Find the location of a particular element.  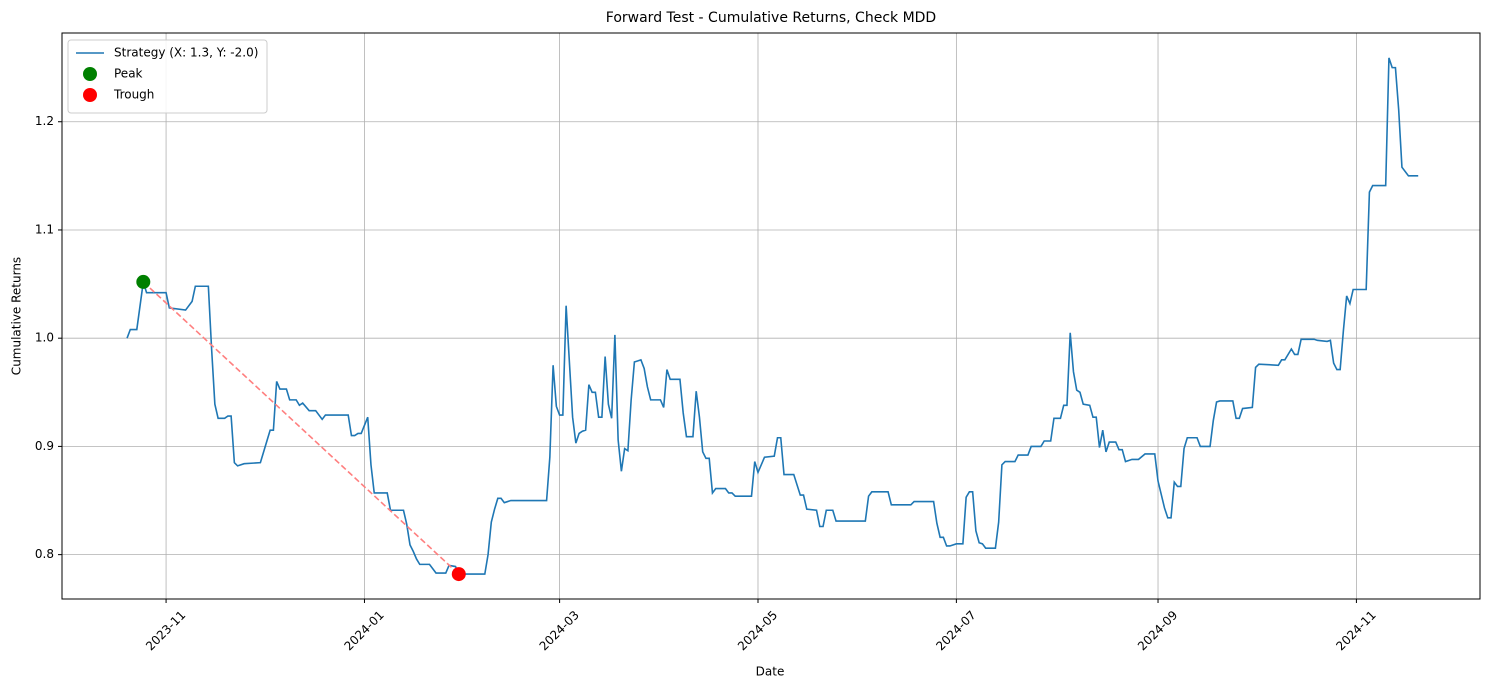

x-tick-label: 2024-11 is located at coordinates (1355, 630).